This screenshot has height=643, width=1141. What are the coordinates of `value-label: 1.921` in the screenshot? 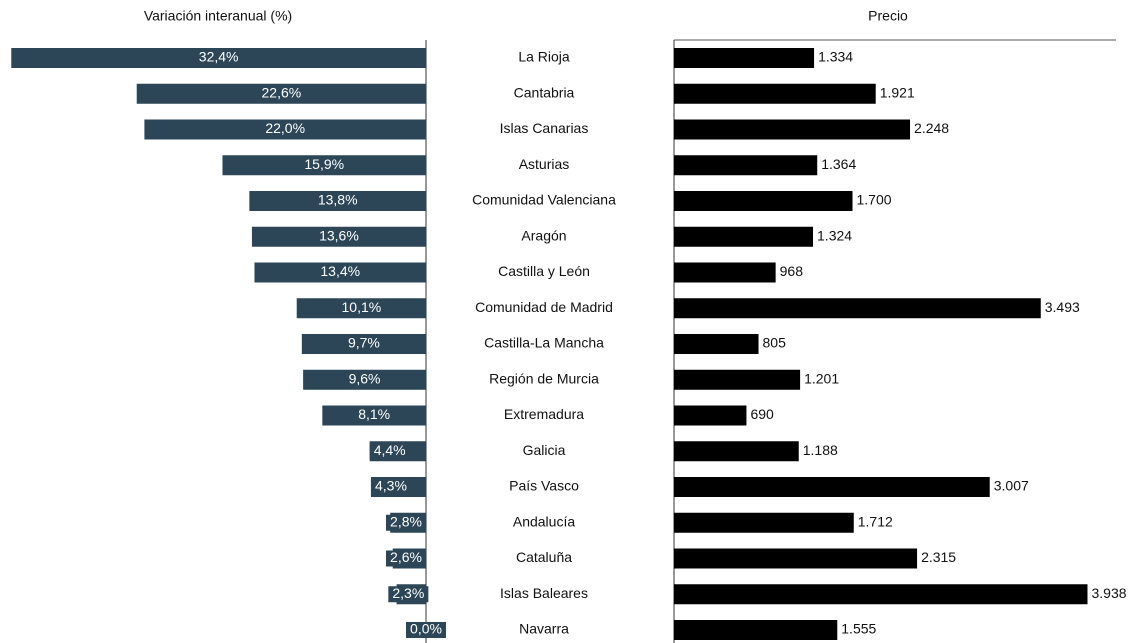 It's located at (897, 92).